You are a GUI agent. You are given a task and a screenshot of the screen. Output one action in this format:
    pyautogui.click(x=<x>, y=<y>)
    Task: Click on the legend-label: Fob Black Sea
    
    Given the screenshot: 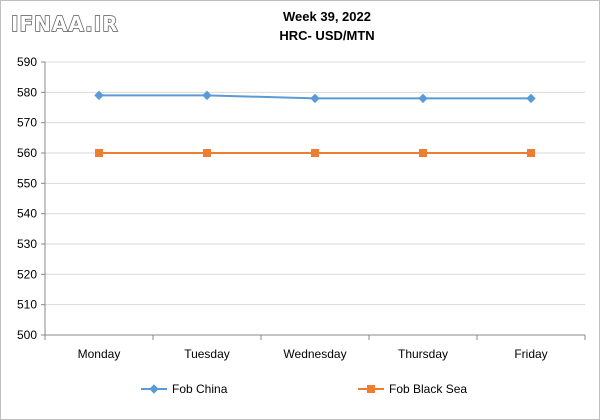 What is the action you would take?
    pyautogui.click(x=428, y=389)
    